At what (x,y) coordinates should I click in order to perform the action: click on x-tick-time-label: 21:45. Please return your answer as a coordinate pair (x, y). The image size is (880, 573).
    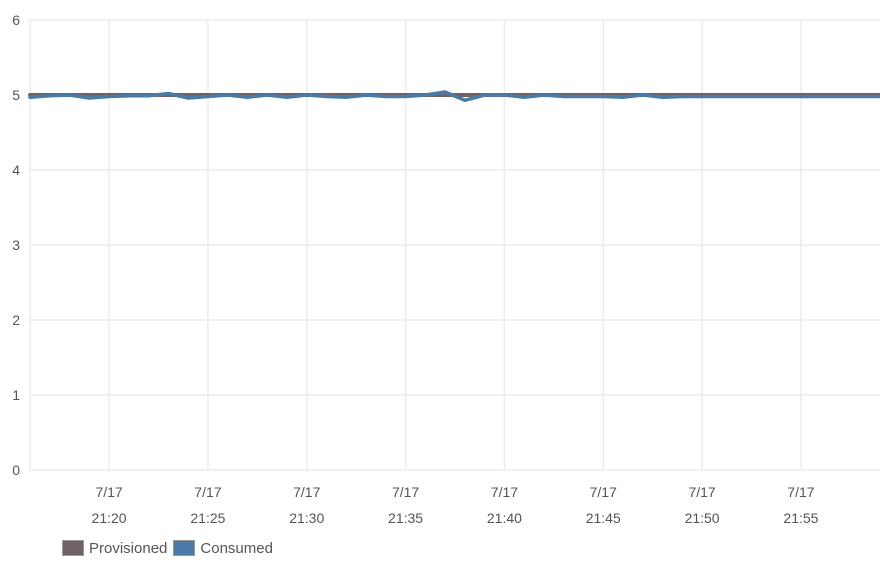
    Looking at the image, I should click on (603, 518).